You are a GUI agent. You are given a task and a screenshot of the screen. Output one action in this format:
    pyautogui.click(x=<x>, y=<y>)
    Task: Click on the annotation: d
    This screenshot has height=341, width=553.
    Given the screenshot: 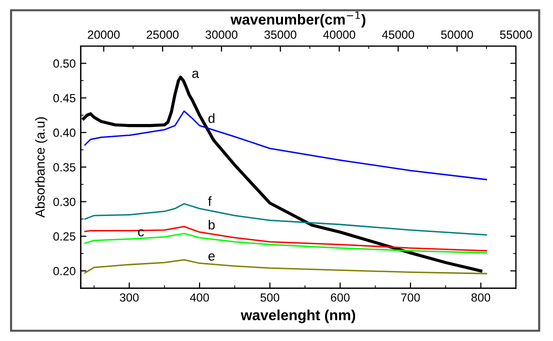 What is the action you would take?
    pyautogui.click(x=211, y=118)
    